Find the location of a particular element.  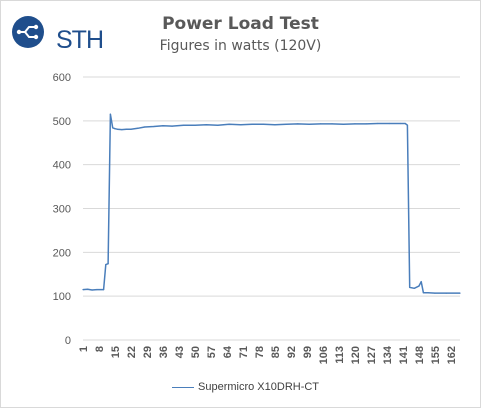

x-tick-label: 113 is located at coordinates (340, 355).